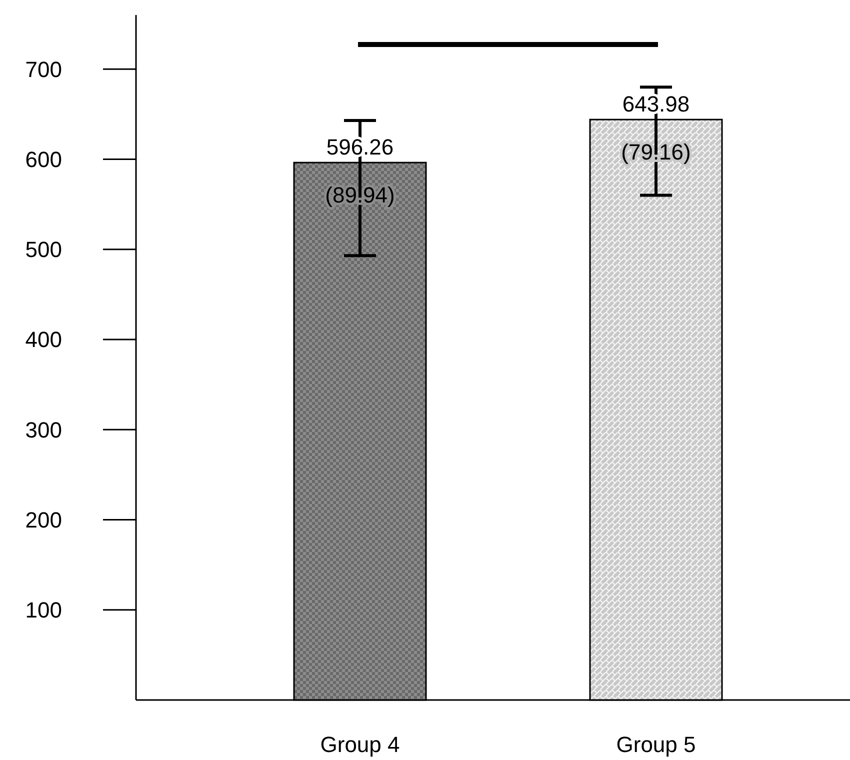 The image size is (850, 760). I want to click on x-tick-label: Group 5, so click(656, 744).